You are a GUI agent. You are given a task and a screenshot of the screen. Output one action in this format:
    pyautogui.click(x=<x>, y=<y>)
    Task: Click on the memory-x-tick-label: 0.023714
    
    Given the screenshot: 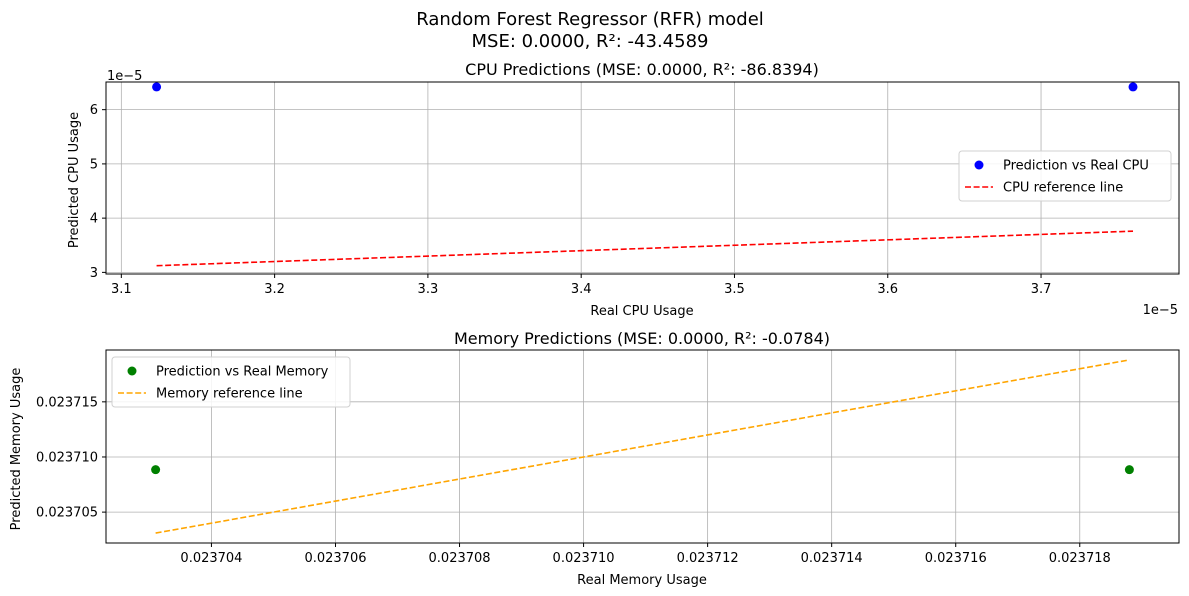 What is the action you would take?
    pyautogui.click(x=832, y=558)
    